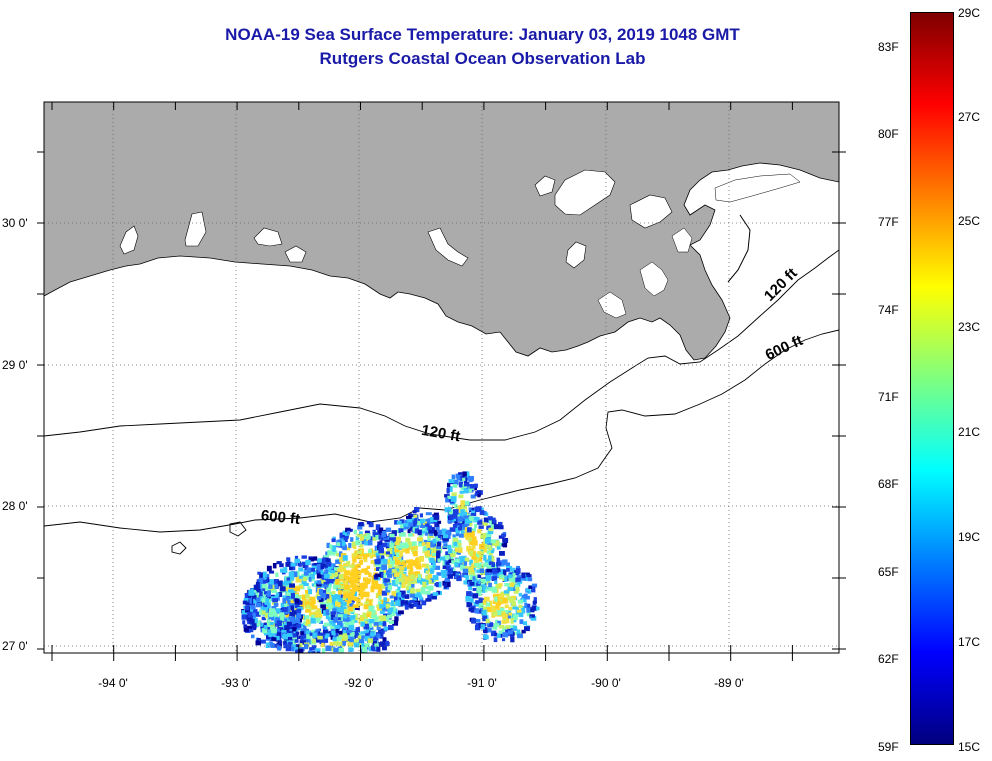  Describe the element at coordinates (576, 255) in the screenshot. I see `lake-salvador` at that location.